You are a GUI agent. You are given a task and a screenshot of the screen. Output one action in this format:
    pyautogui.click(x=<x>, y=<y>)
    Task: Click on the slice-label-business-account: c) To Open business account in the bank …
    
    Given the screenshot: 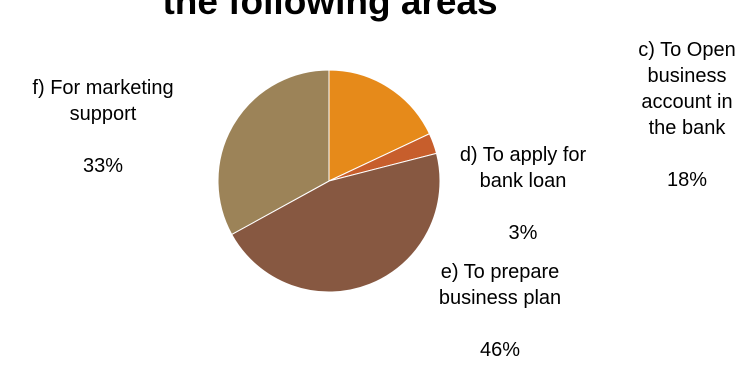 What is the action you would take?
    pyautogui.click(x=687, y=115)
    